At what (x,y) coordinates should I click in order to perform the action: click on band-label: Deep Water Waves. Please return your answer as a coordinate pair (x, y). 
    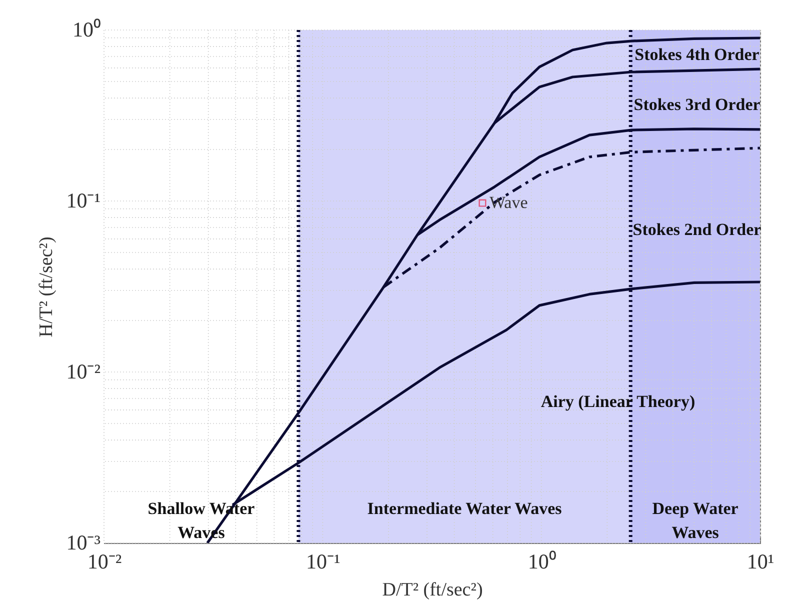
    Looking at the image, I should click on (695, 520).